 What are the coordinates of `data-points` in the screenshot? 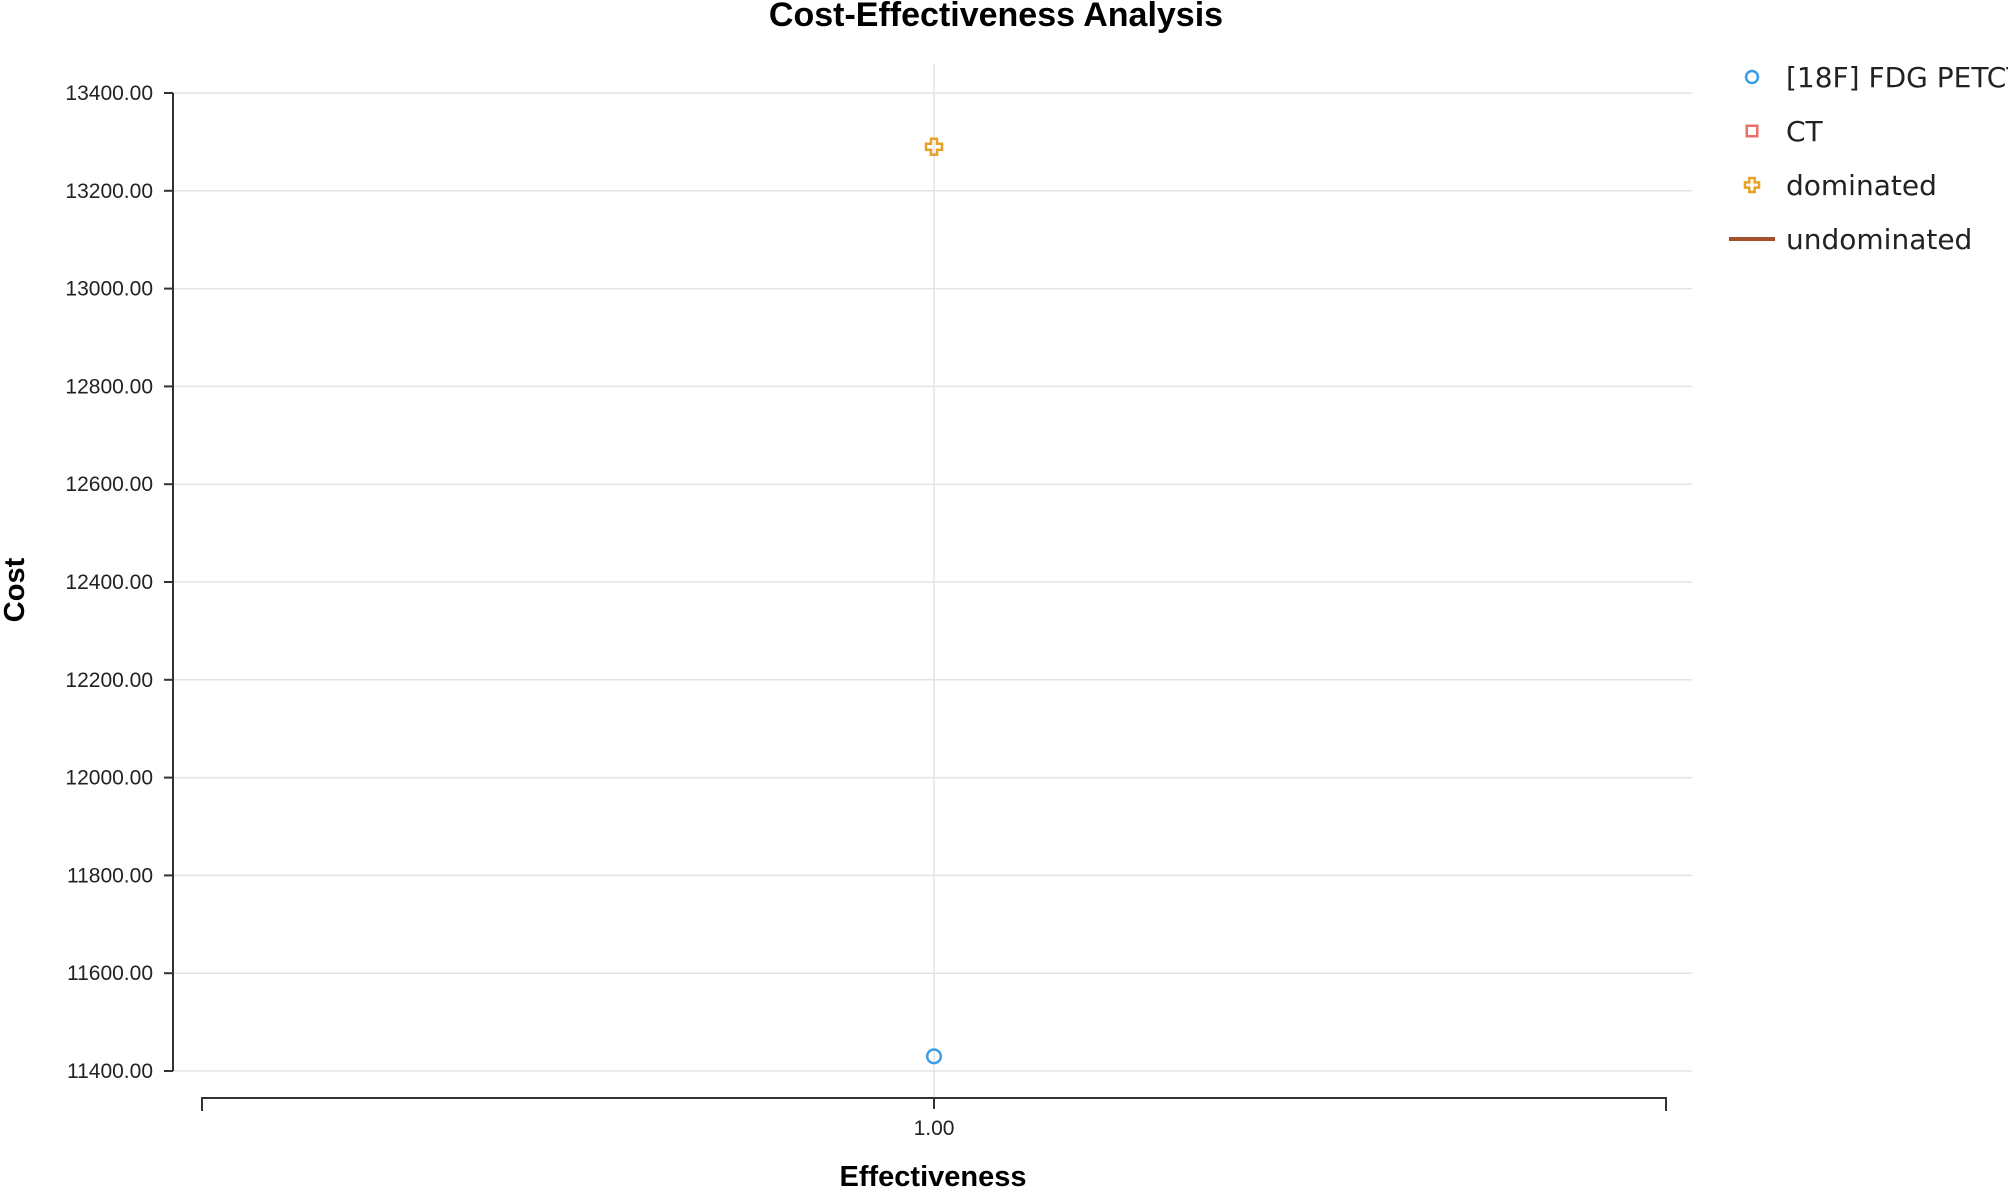 It's located at (934, 601).